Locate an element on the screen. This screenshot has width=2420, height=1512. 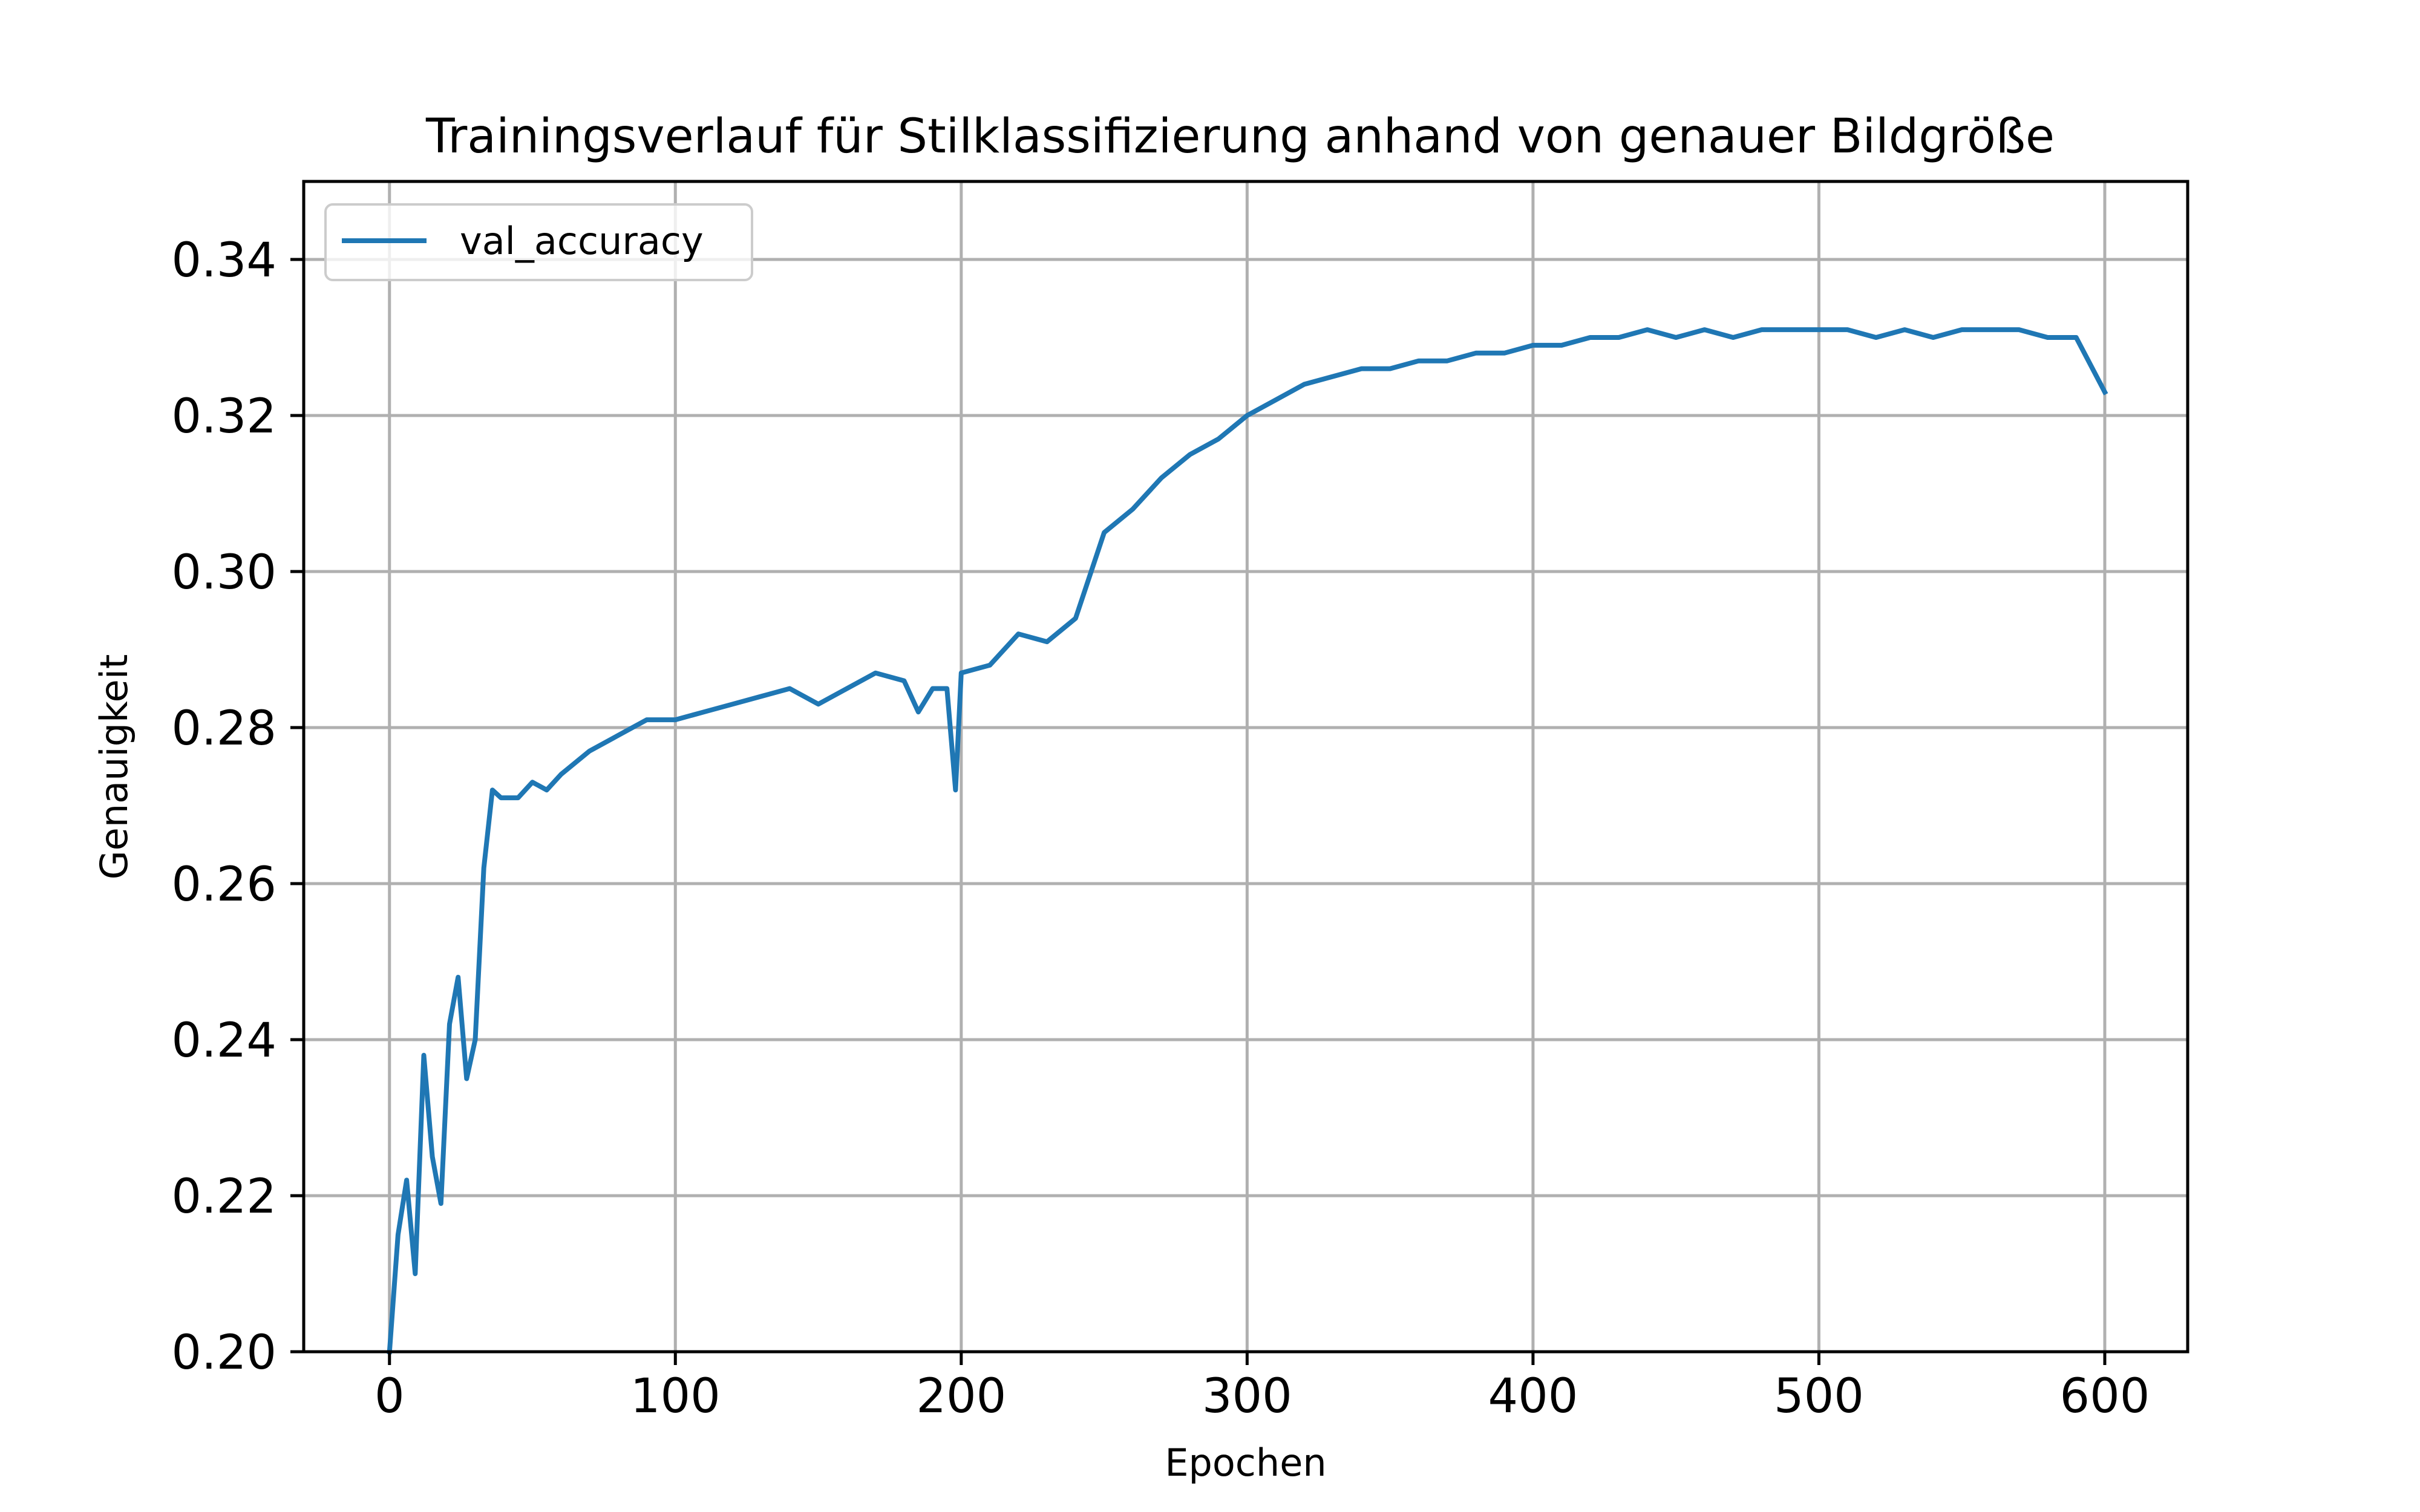
legend: val_accuracy is located at coordinates (538, 242).